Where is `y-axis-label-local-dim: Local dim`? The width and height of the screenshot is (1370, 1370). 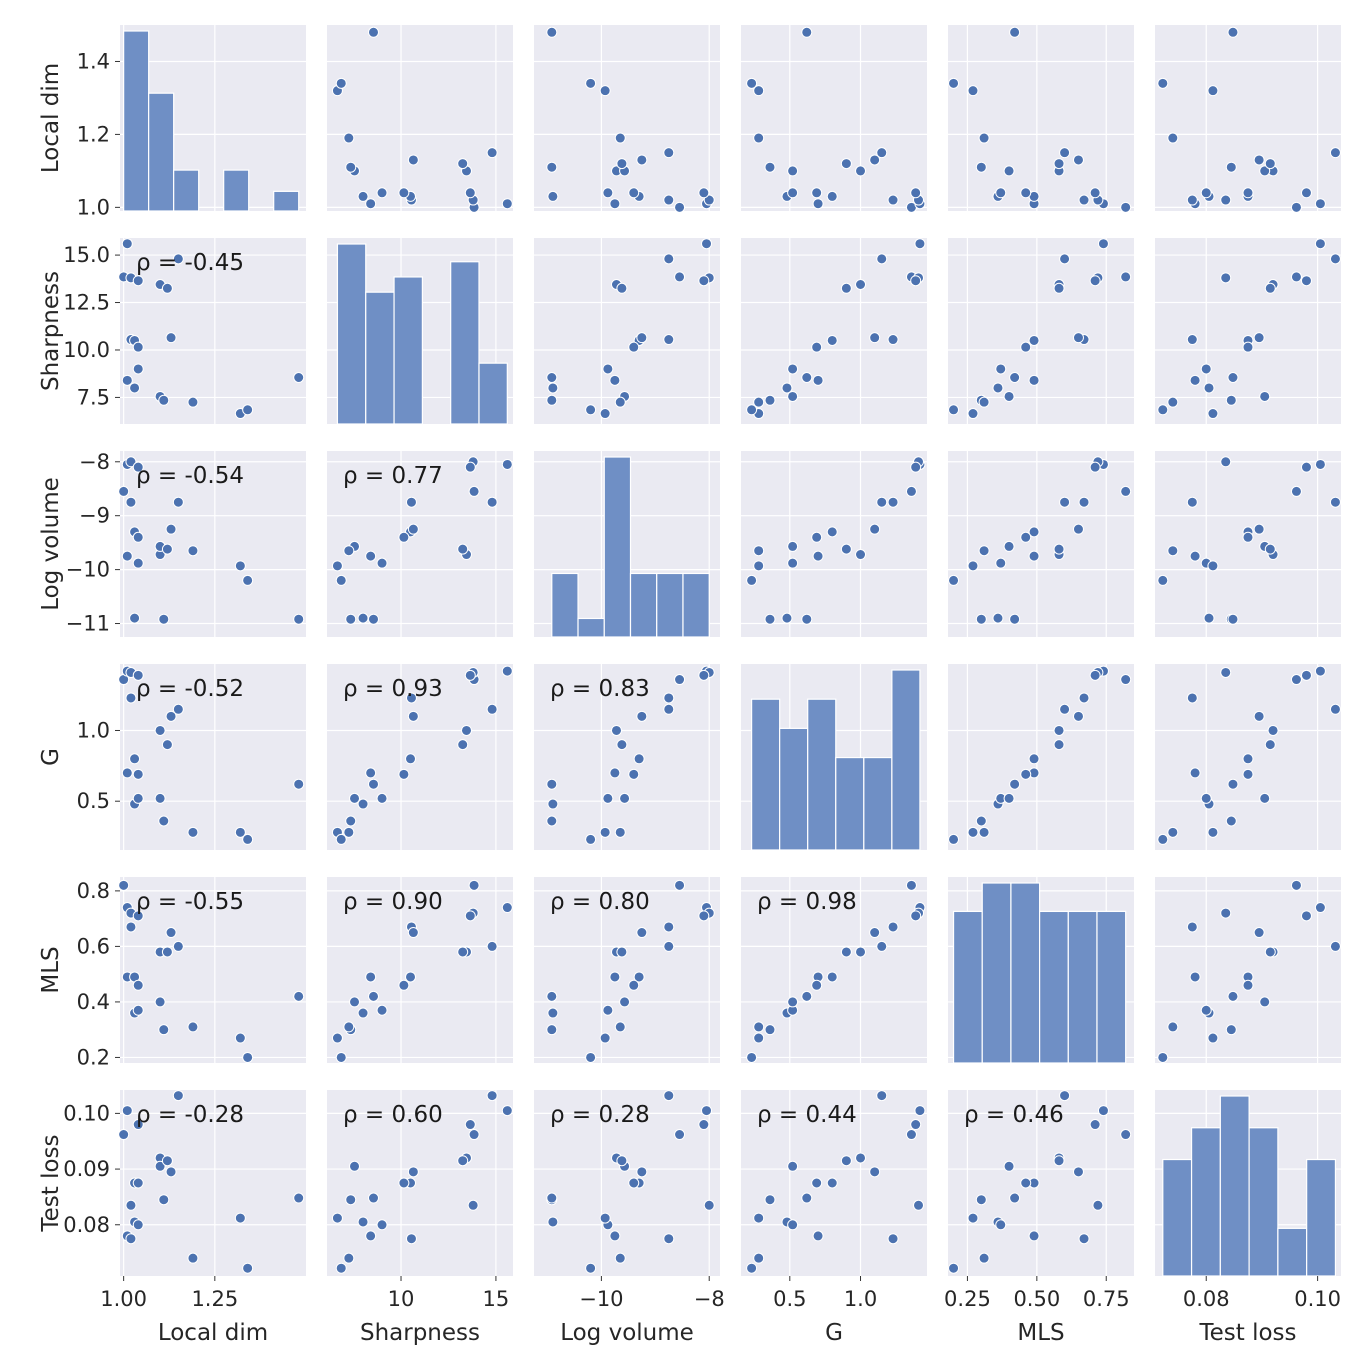 y-axis-label-local-dim: Local dim is located at coordinates (51, 118).